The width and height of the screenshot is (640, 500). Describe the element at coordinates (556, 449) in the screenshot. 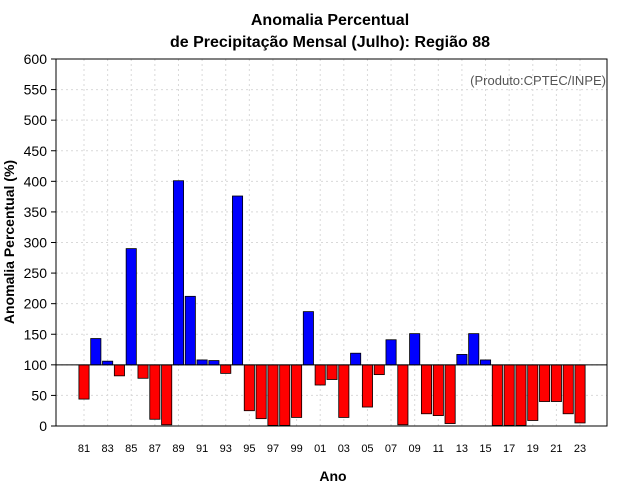

I see `x-tick-label: 21` at that location.